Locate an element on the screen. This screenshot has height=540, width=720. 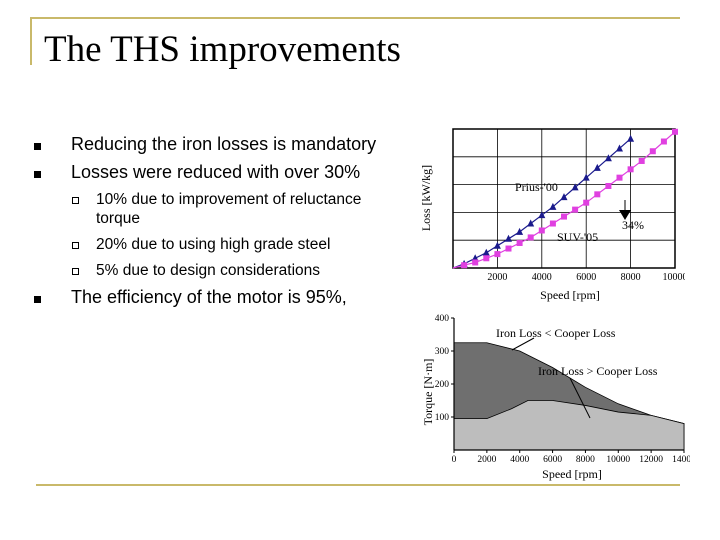
torque-chart-xtick: 4000 is located at coordinates (519, 460).